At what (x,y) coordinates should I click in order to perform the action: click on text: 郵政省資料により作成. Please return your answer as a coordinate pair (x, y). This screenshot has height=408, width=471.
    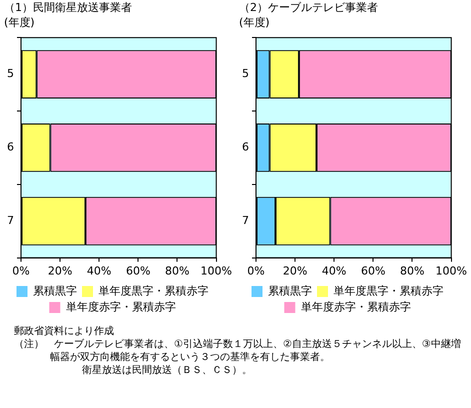
    Looking at the image, I should click on (64, 331).